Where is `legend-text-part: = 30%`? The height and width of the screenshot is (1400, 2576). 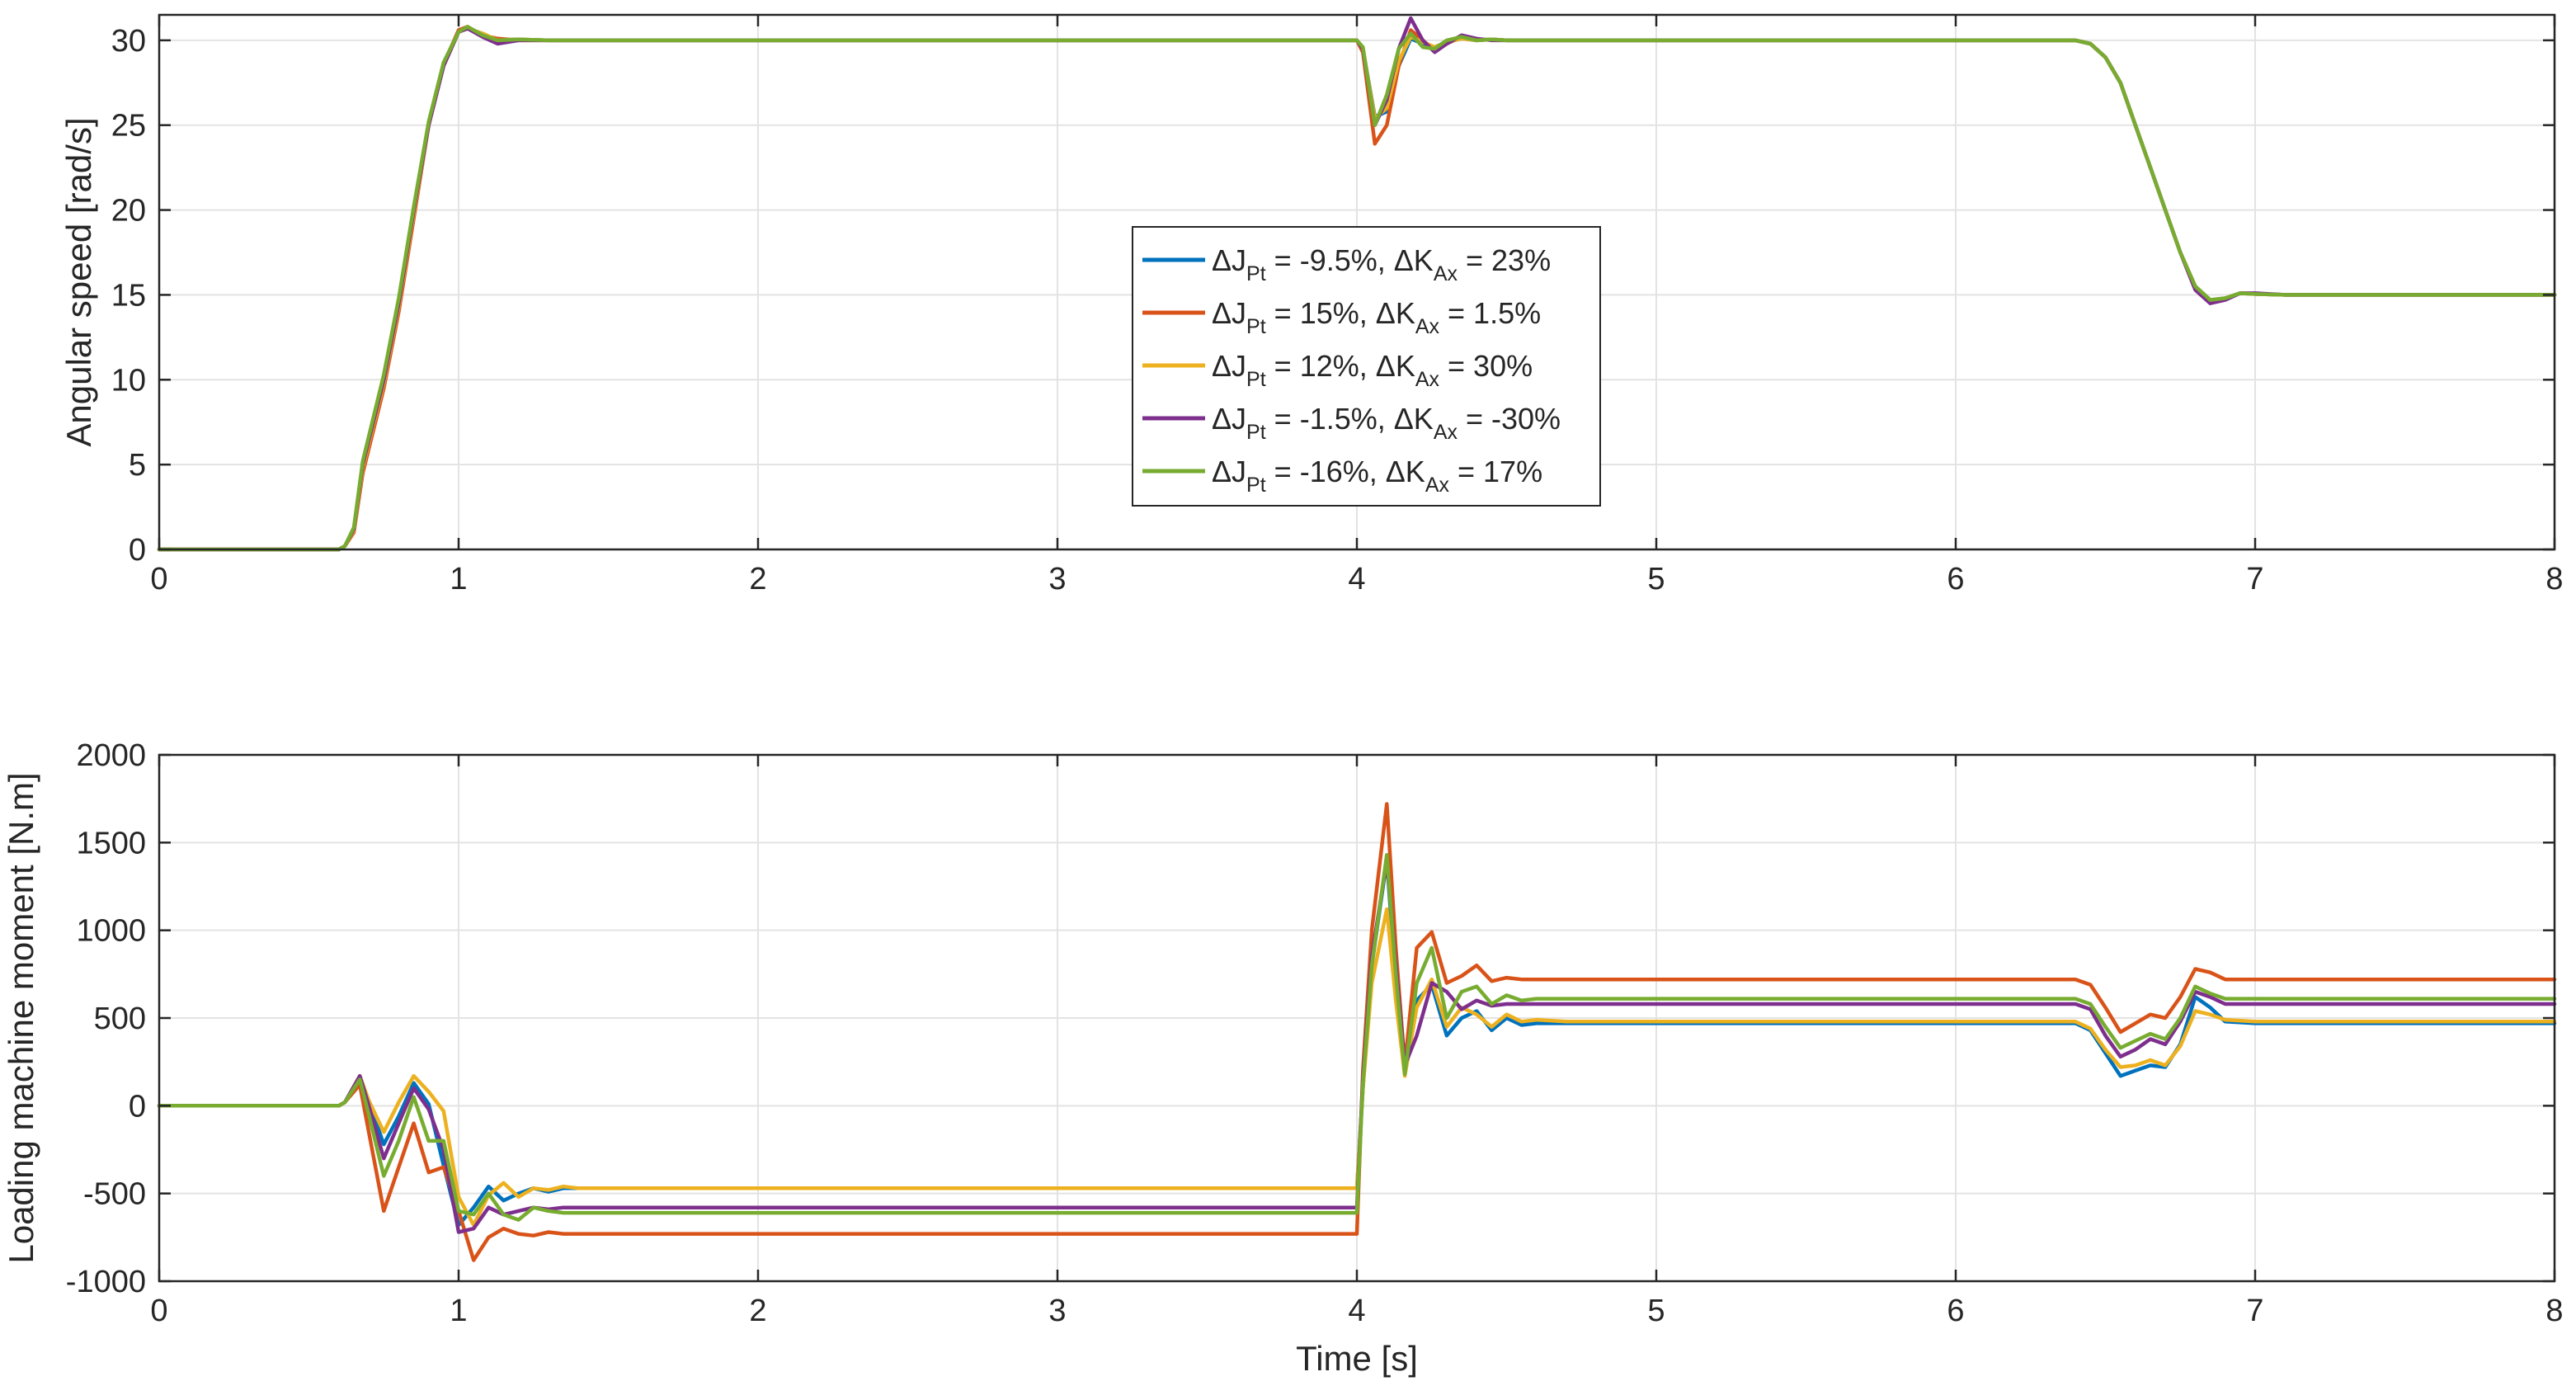 legend-text-part: = 30% is located at coordinates (1486, 366).